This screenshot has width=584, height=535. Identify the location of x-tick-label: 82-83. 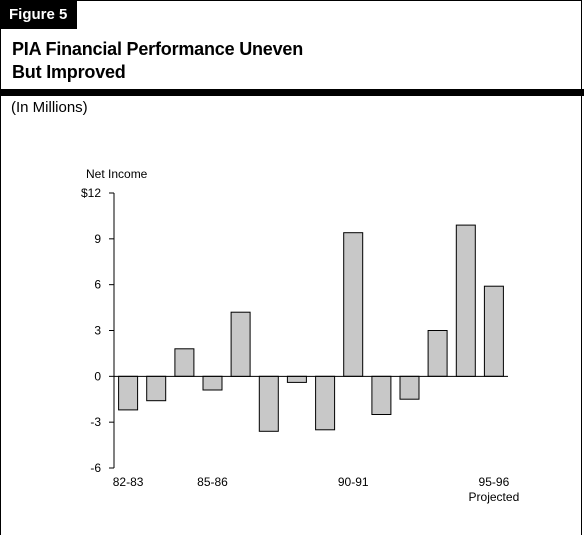
(128, 482).